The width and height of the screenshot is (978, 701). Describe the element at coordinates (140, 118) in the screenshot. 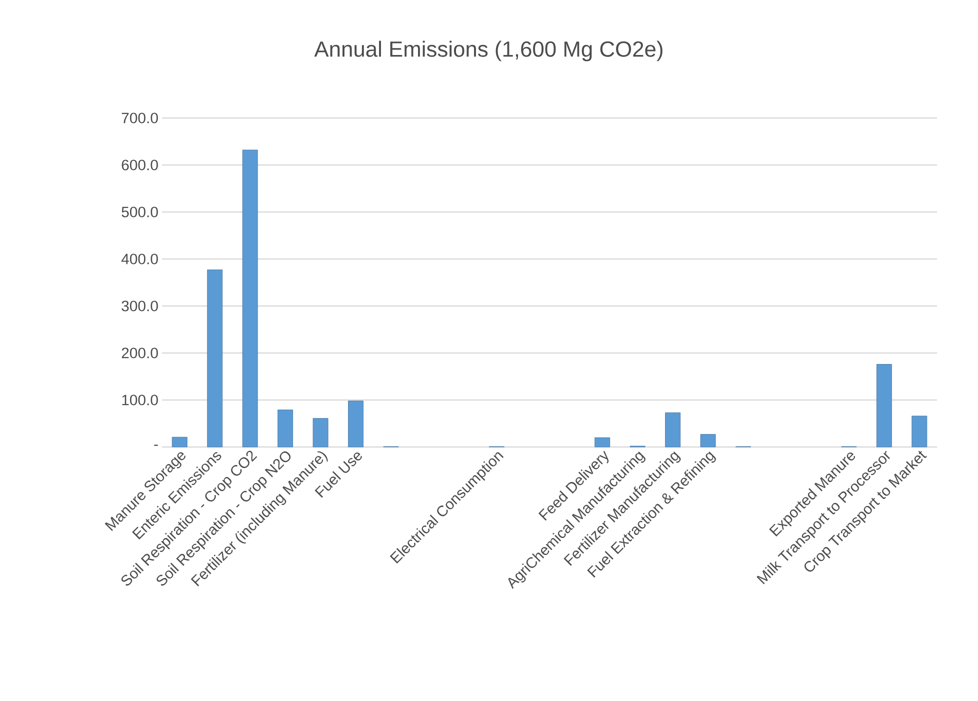

I see `y-tick-label: 700.0` at that location.